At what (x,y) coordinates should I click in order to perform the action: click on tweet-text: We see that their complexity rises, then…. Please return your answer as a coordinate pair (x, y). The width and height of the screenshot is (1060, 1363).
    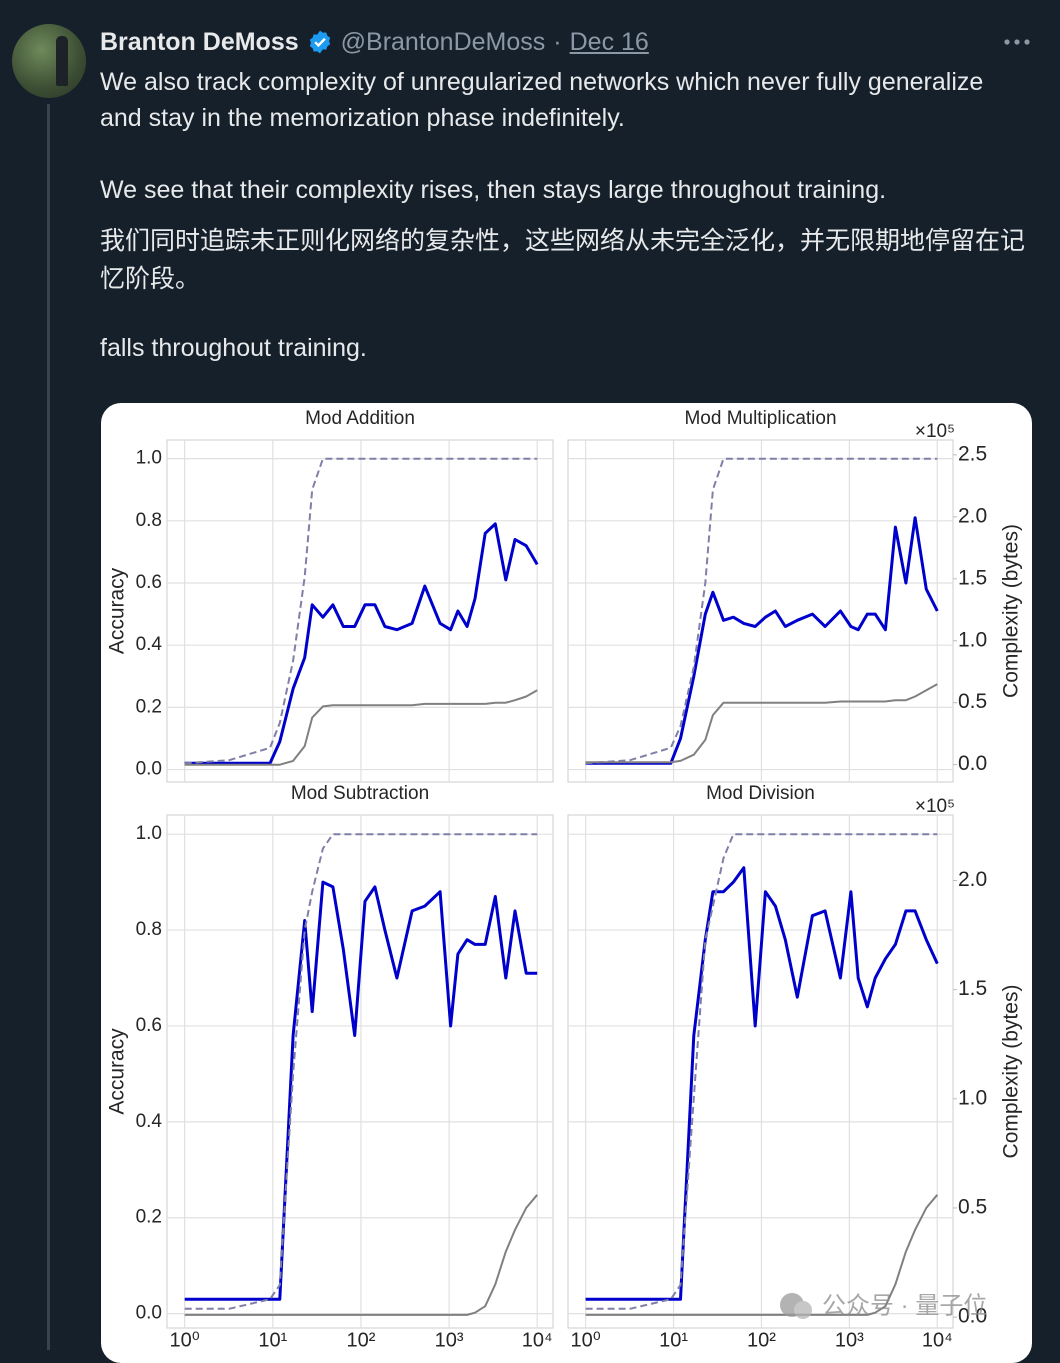
    Looking at the image, I should click on (493, 190).